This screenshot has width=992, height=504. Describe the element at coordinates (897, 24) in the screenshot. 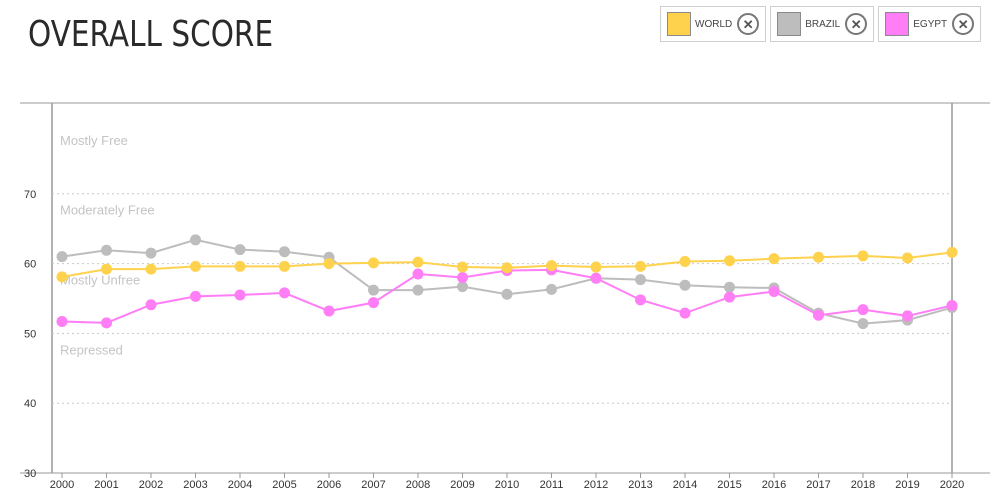

I see `legend-swatch-egypt` at that location.